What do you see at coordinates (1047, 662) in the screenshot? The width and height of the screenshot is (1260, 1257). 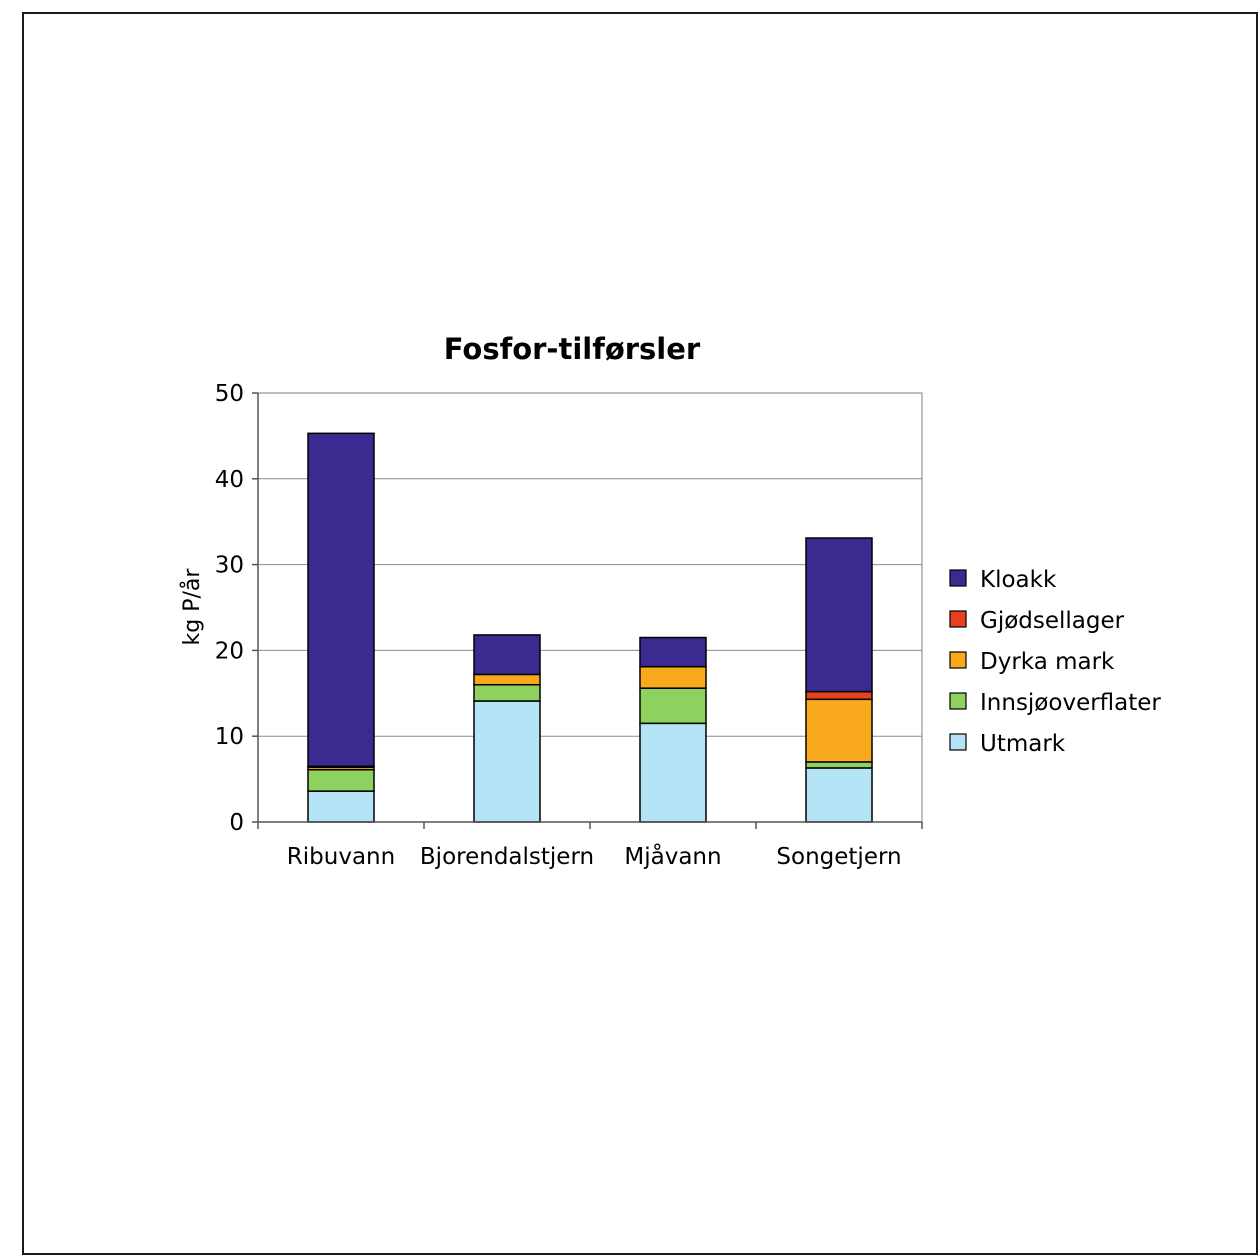 I see `legend-label-dyrka-mark: Dyrka mark` at bounding box center [1047, 662].